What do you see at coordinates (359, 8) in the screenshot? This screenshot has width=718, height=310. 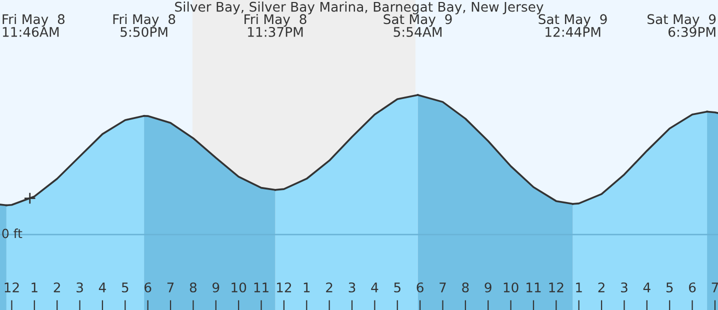 I see `chart-title: Silver Bay, Silver Bay Marina, Barnegat Bay, New Jersey` at bounding box center [359, 8].